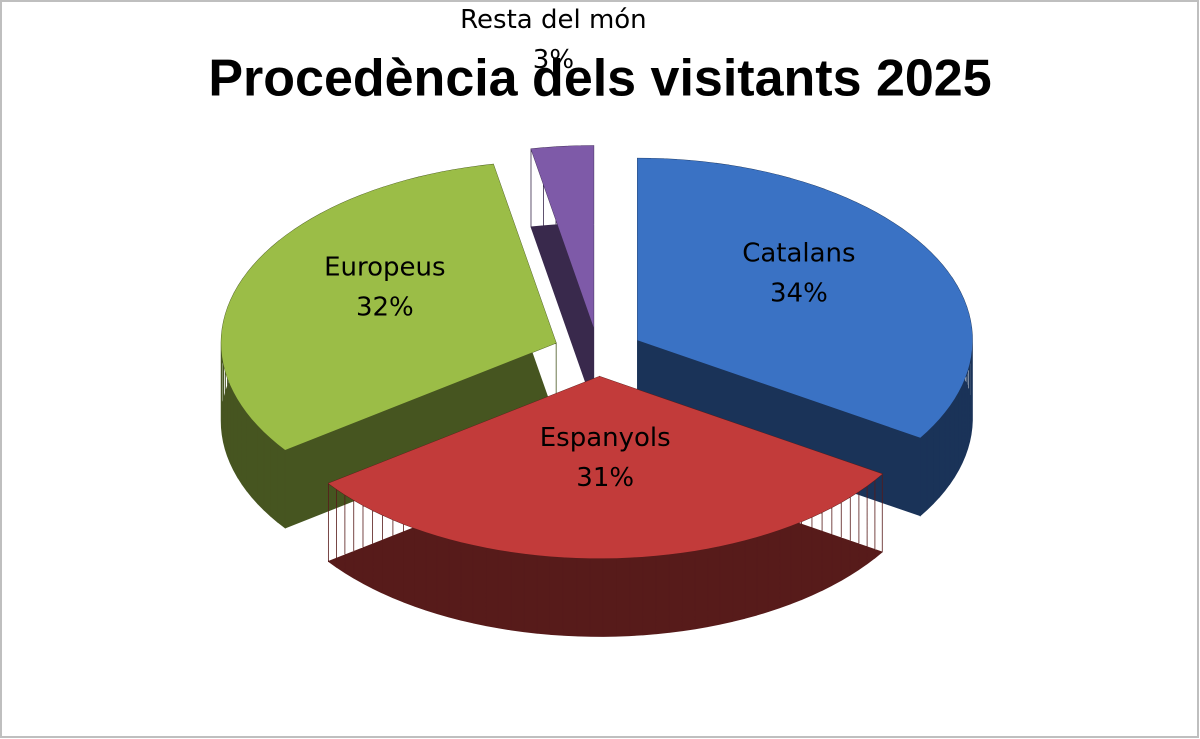 The width and height of the screenshot is (1200, 739). What do you see at coordinates (799, 293) in the screenshot?
I see `value-label: 34%` at bounding box center [799, 293].